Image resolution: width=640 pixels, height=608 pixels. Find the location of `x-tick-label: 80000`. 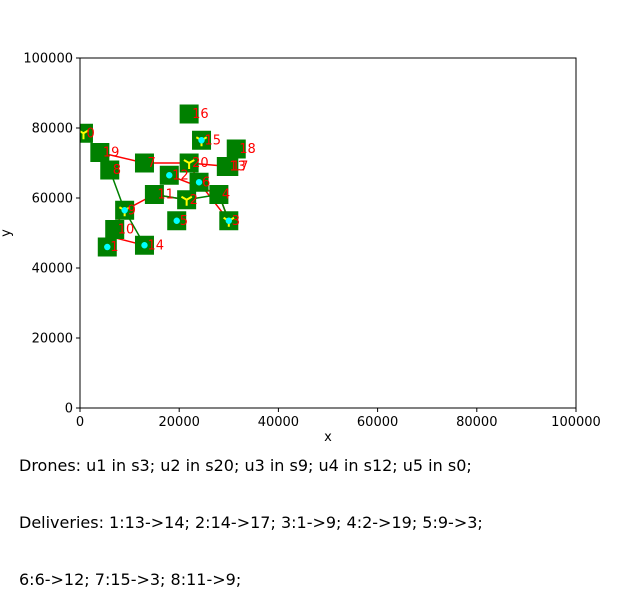

x-tick-label: 80000 is located at coordinates (476, 422).